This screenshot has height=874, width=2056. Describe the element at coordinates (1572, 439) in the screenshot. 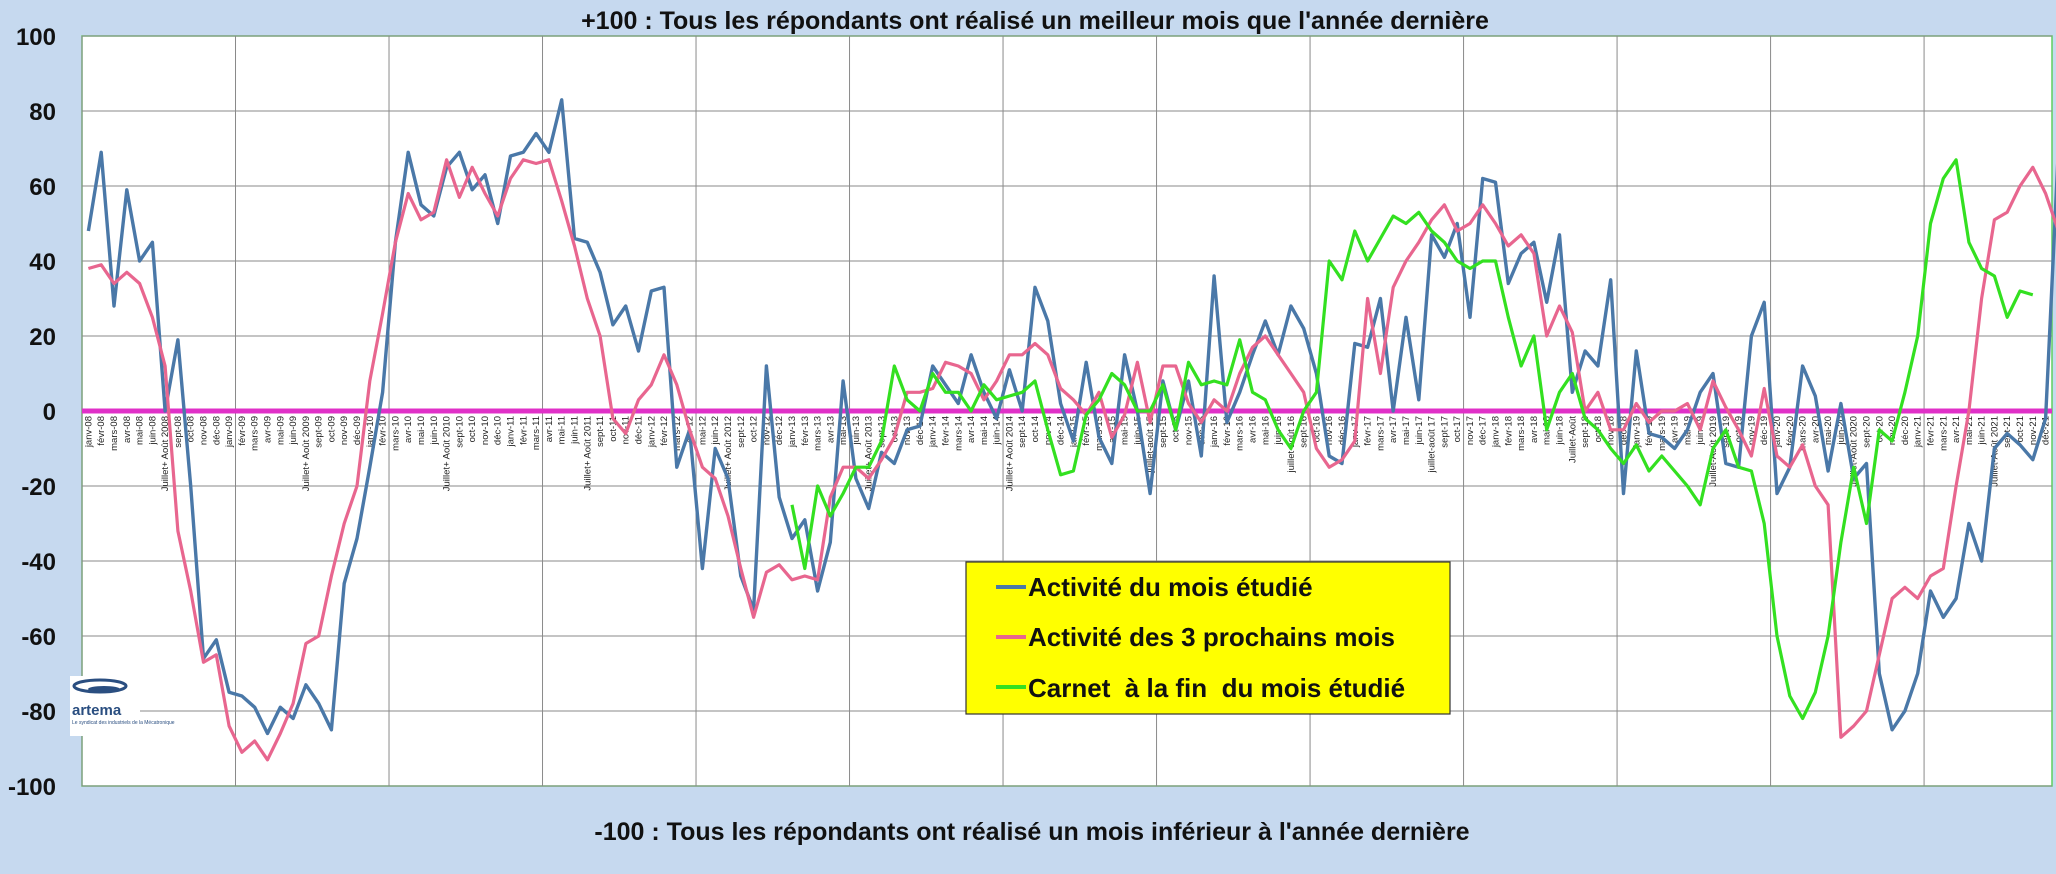

I see `x-tick-label: Juillet-Août` at that location.